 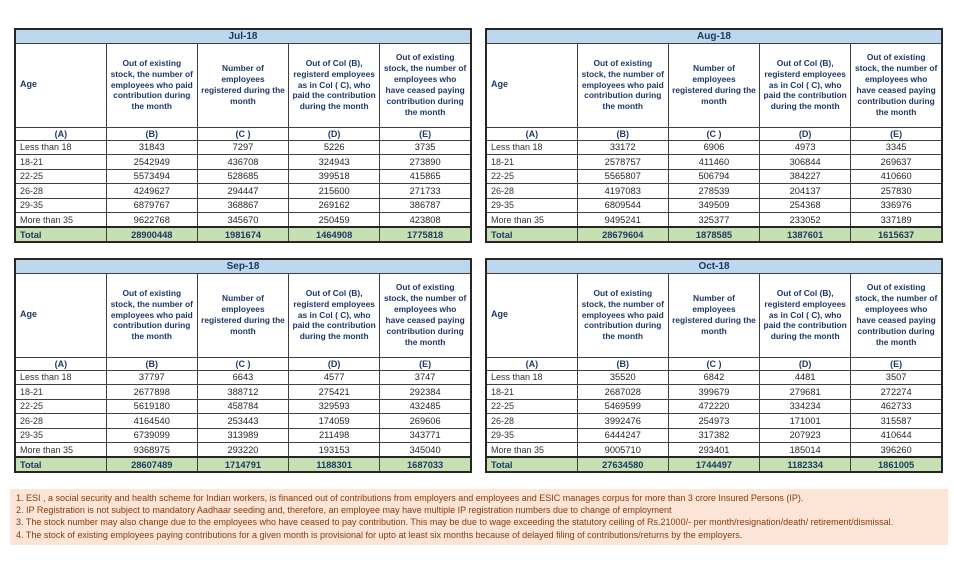 What do you see at coordinates (151, 176) in the screenshot?
I see `value-cell: 5573494` at bounding box center [151, 176].